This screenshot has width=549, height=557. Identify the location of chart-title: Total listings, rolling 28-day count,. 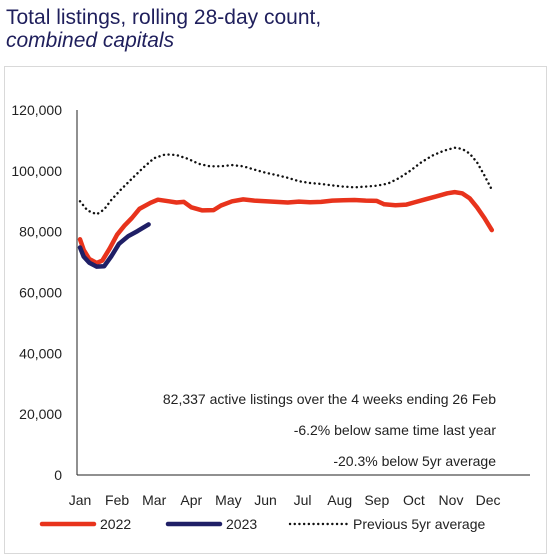
(164, 17).